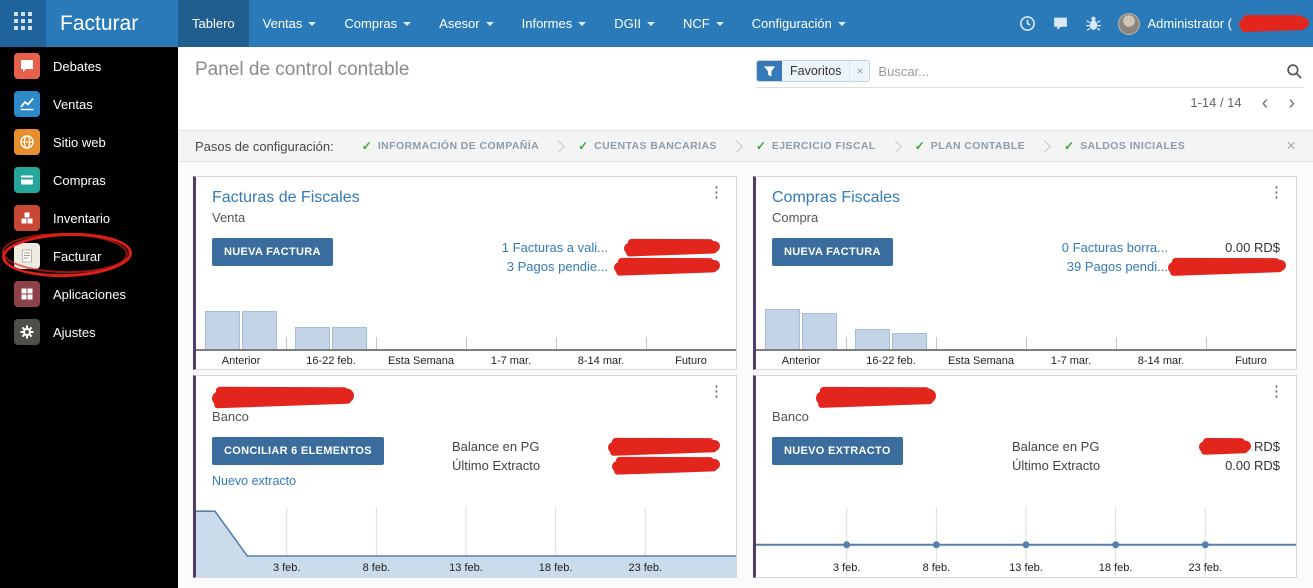 Image resolution: width=1313 pixels, height=588 pixels. Describe the element at coordinates (264, 146) in the screenshot. I see `steps-label: Pasos de configuración:` at that location.